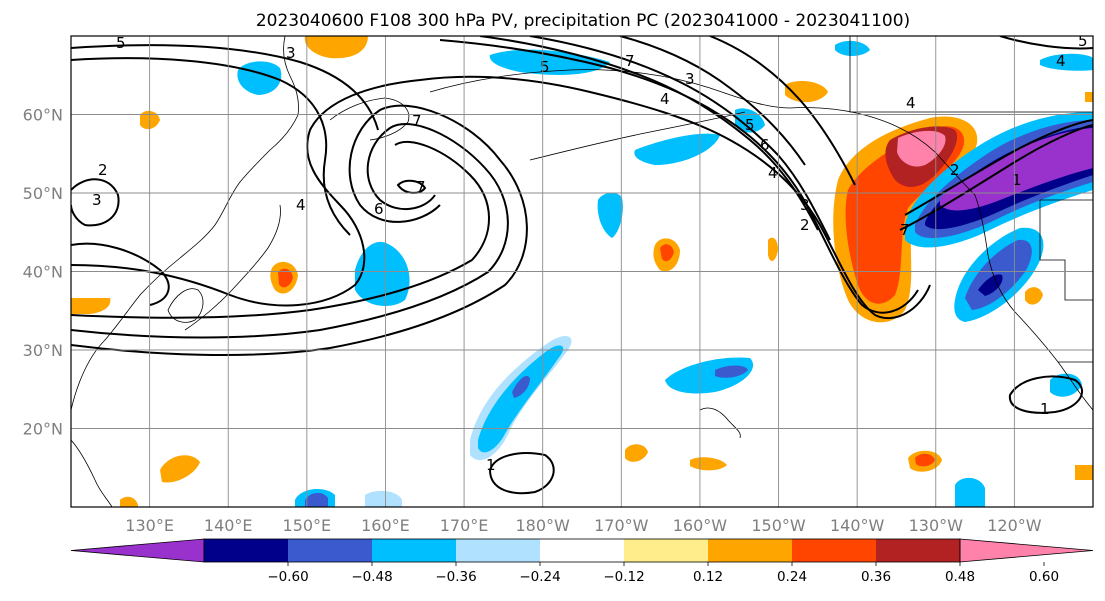 The image size is (1105, 601). I want to click on colorbar-tick-label: −0.48, so click(371, 577).